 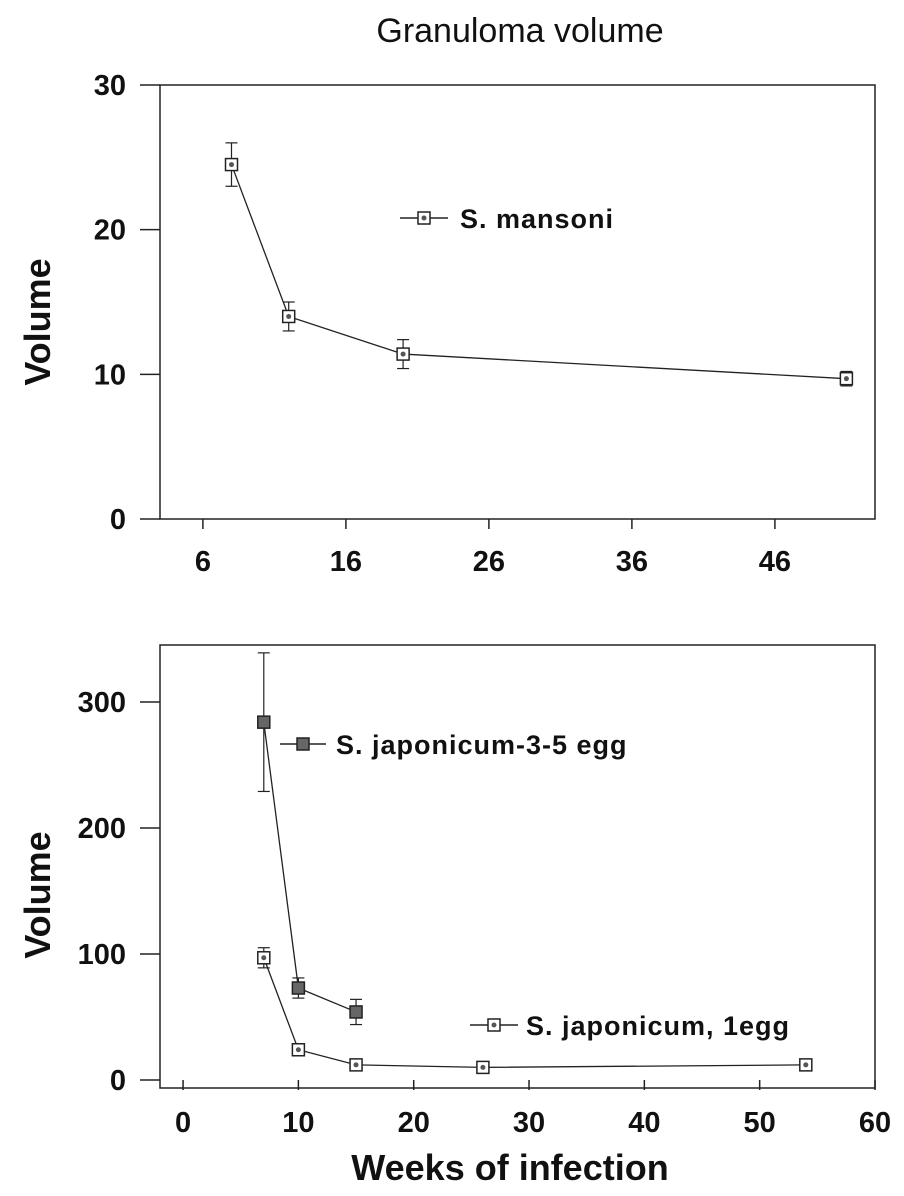 What do you see at coordinates (298, 1123) in the screenshot?
I see `x-tick-label: 10` at bounding box center [298, 1123].